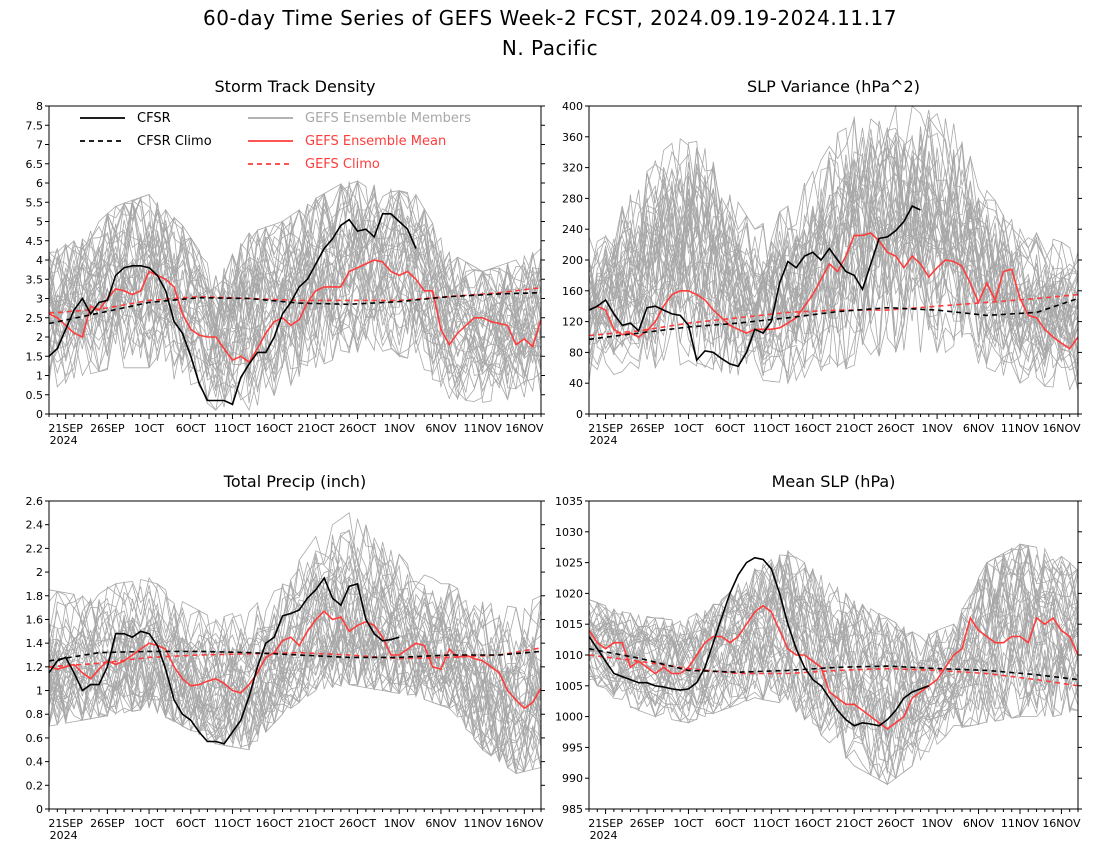  I want to click on y-tick-label: 1.5, so click(35, 356).